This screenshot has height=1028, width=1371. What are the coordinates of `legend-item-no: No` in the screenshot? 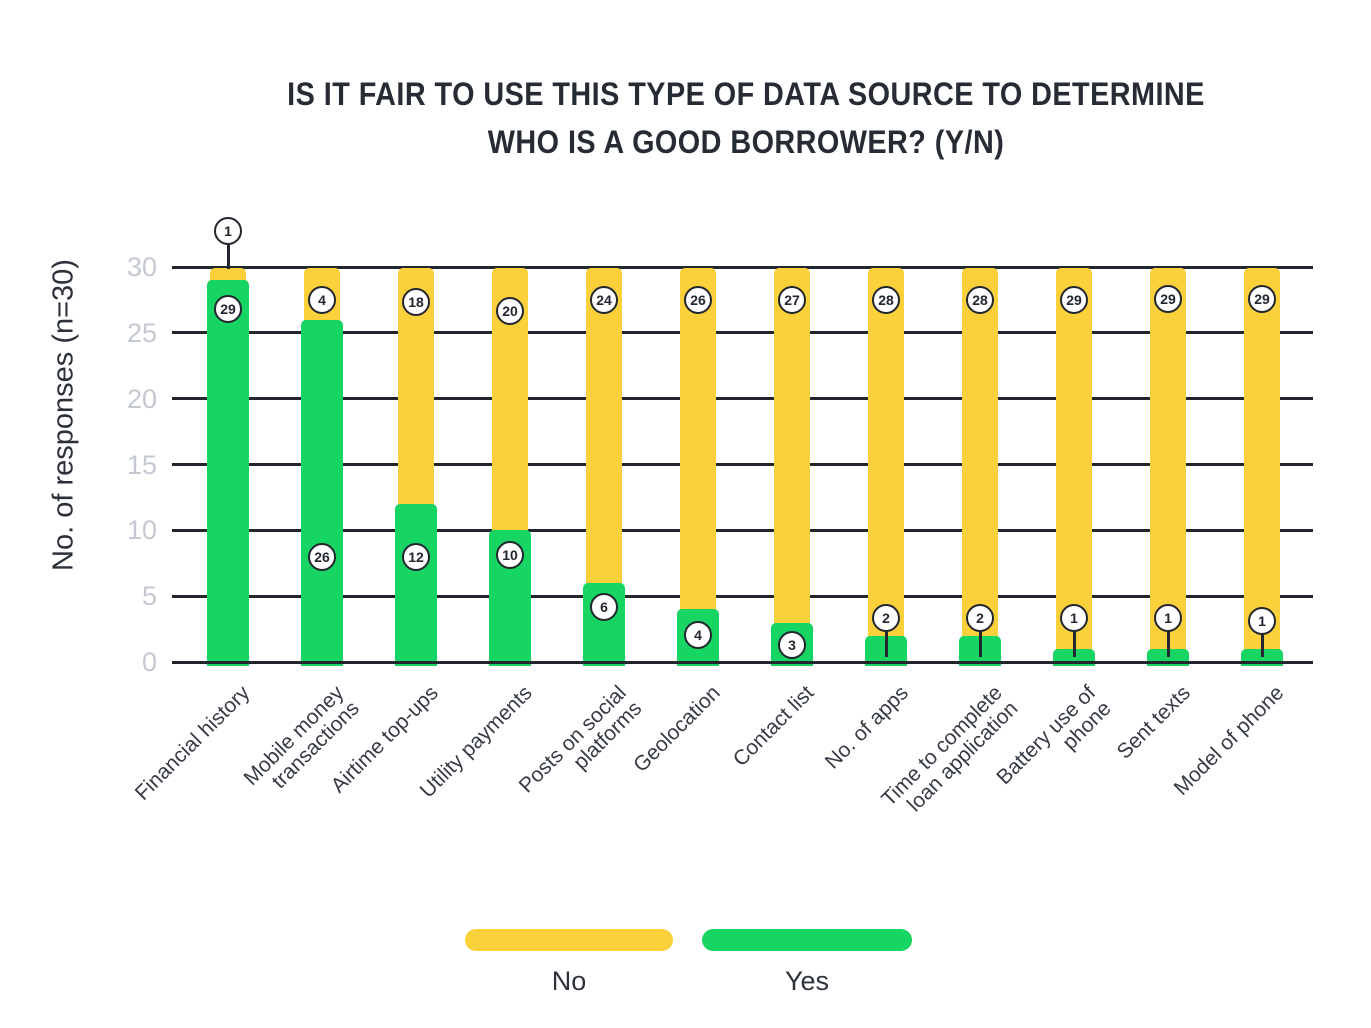 It's located at (569, 963).